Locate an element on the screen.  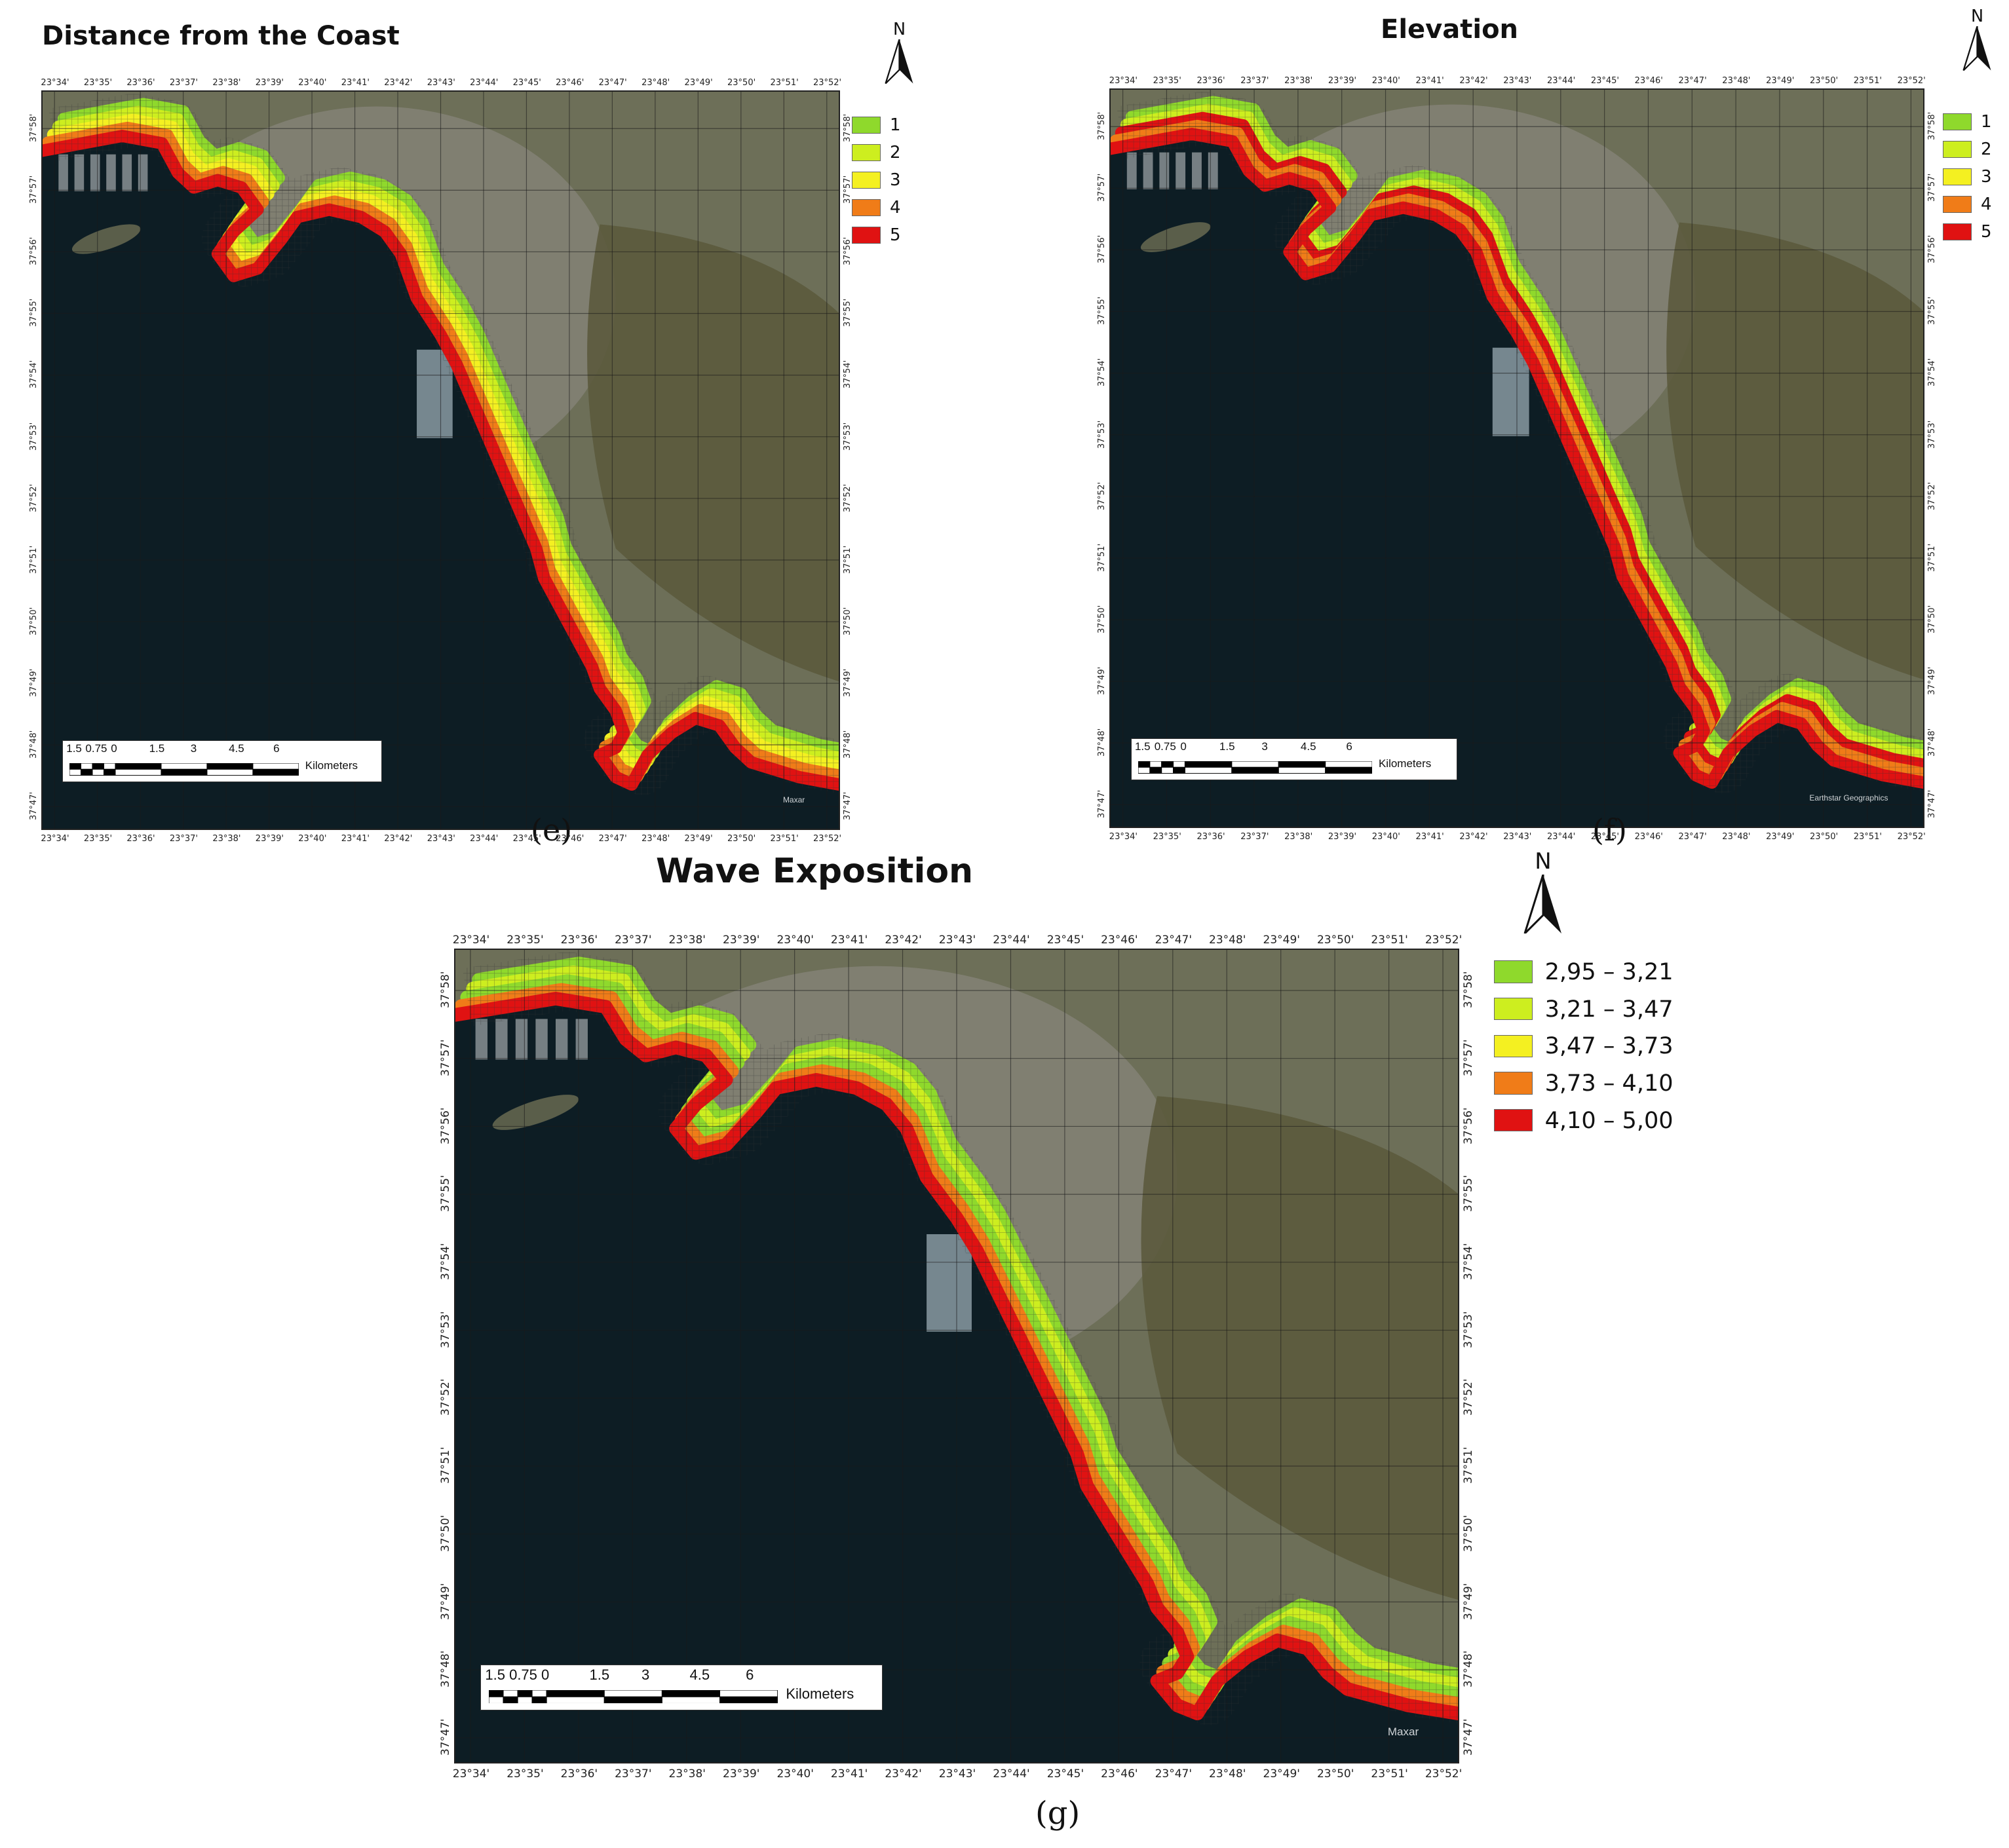
panel-caption: (f) is located at coordinates (1609, 830).